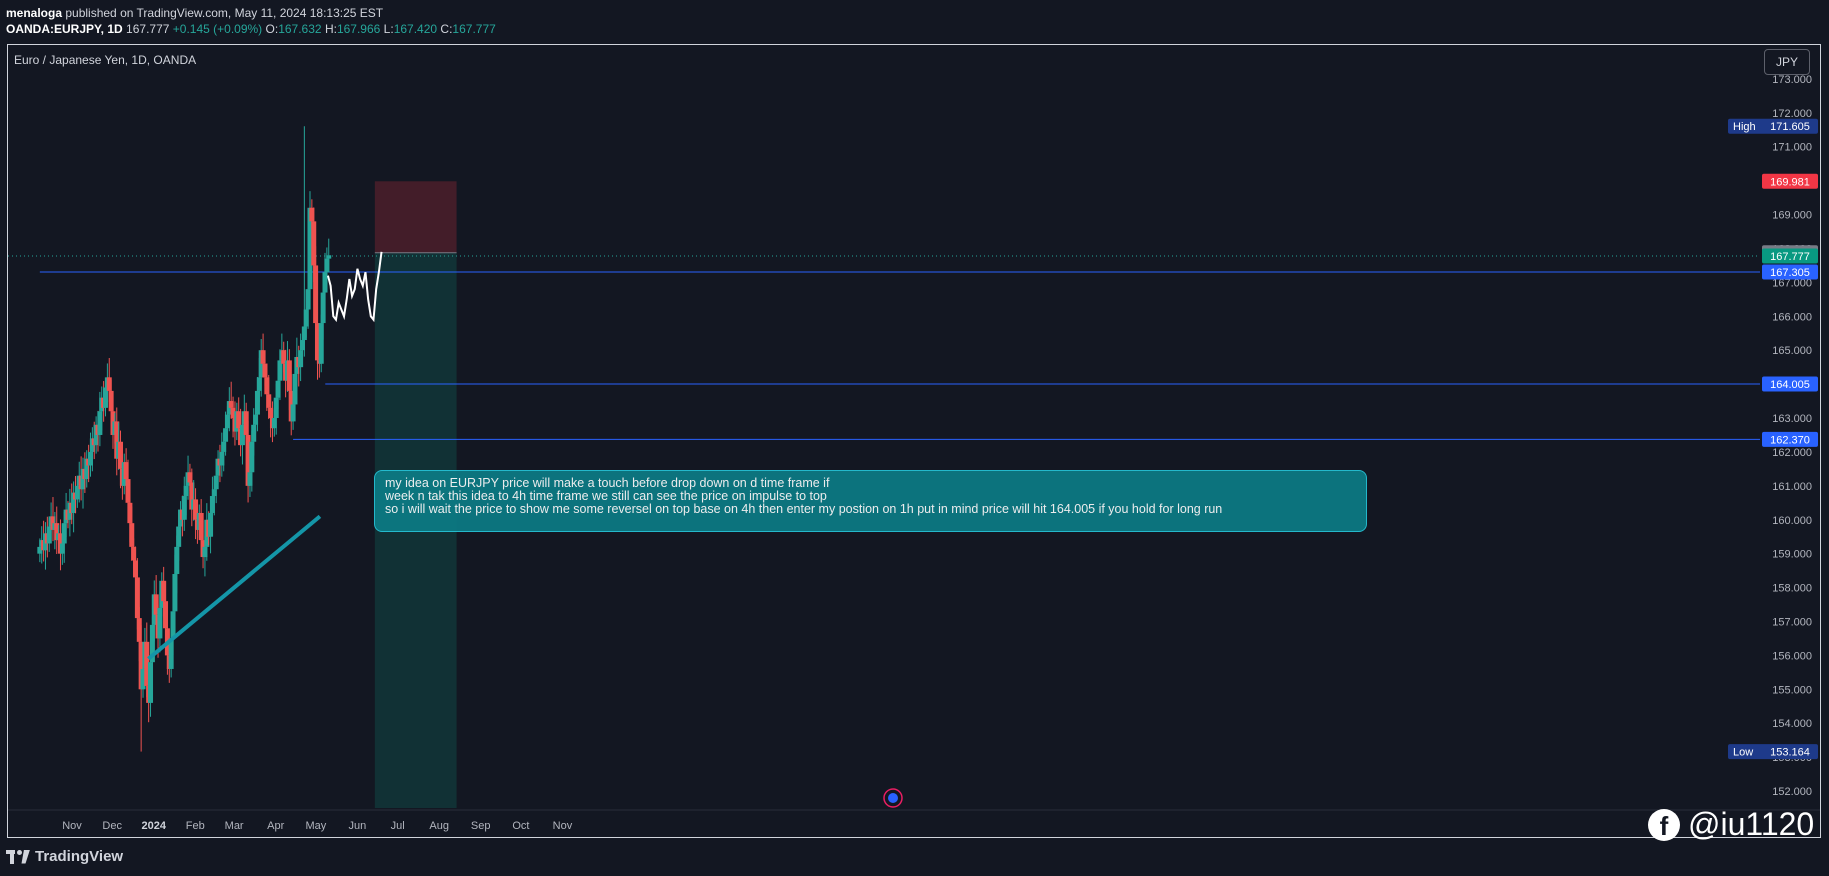 The image size is (1829, 876). I want to click on currency-button: JPY, so click(1787, 62).